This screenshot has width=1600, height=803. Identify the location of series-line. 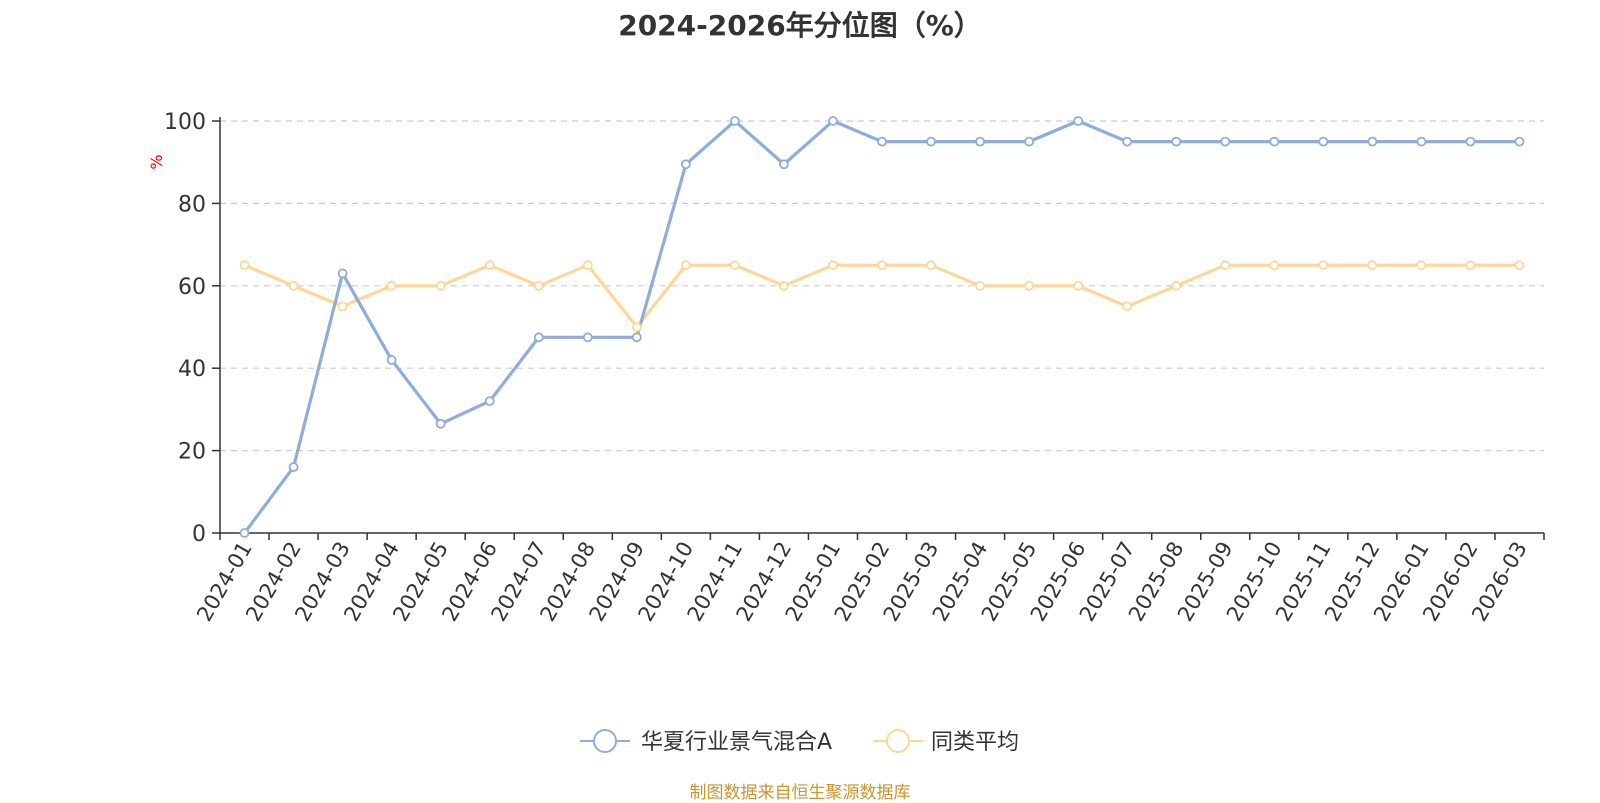
(882, 296).